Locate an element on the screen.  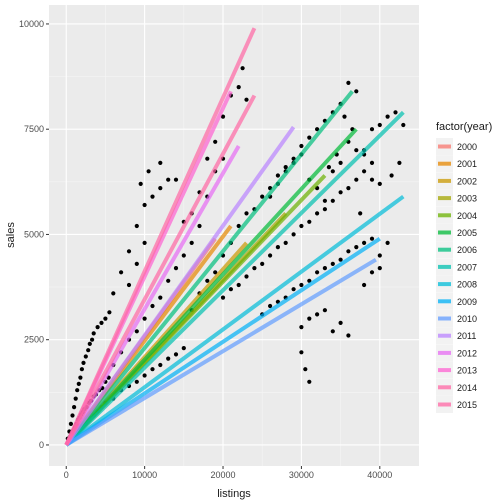
x-tick-label: 10000 is located at coordinates (144, 475).